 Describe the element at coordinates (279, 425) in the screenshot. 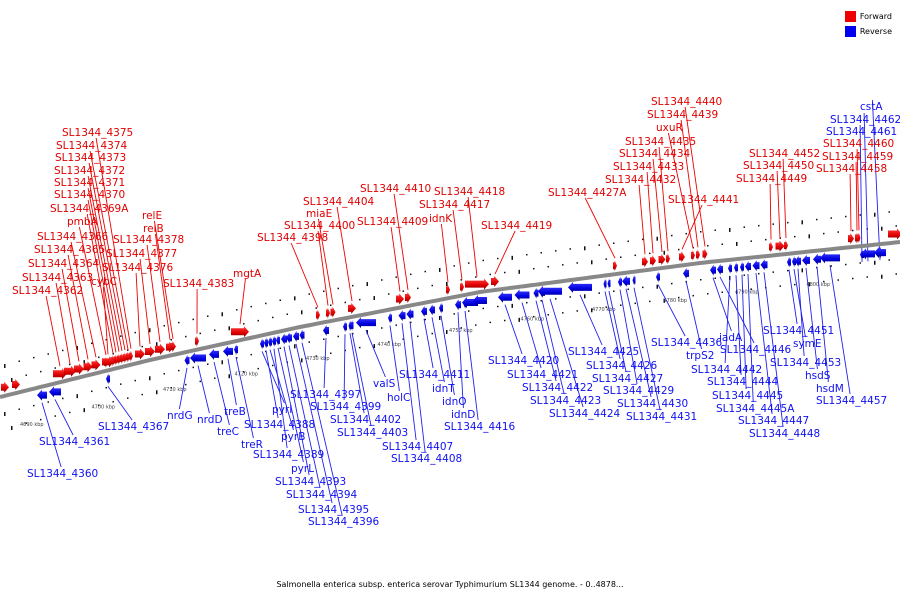

I see `reverse-gene-label: SL1344_4388` at that location.